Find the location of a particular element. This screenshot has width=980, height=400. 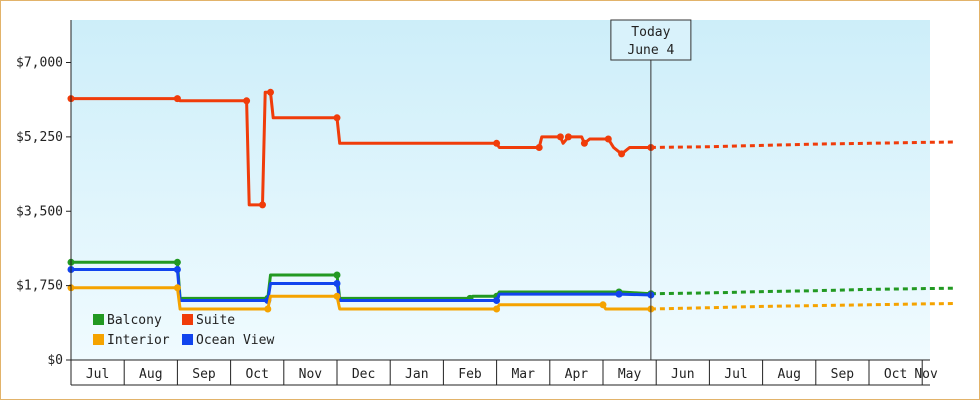

legend-swatch-suite is located at coordinates (187, 319).